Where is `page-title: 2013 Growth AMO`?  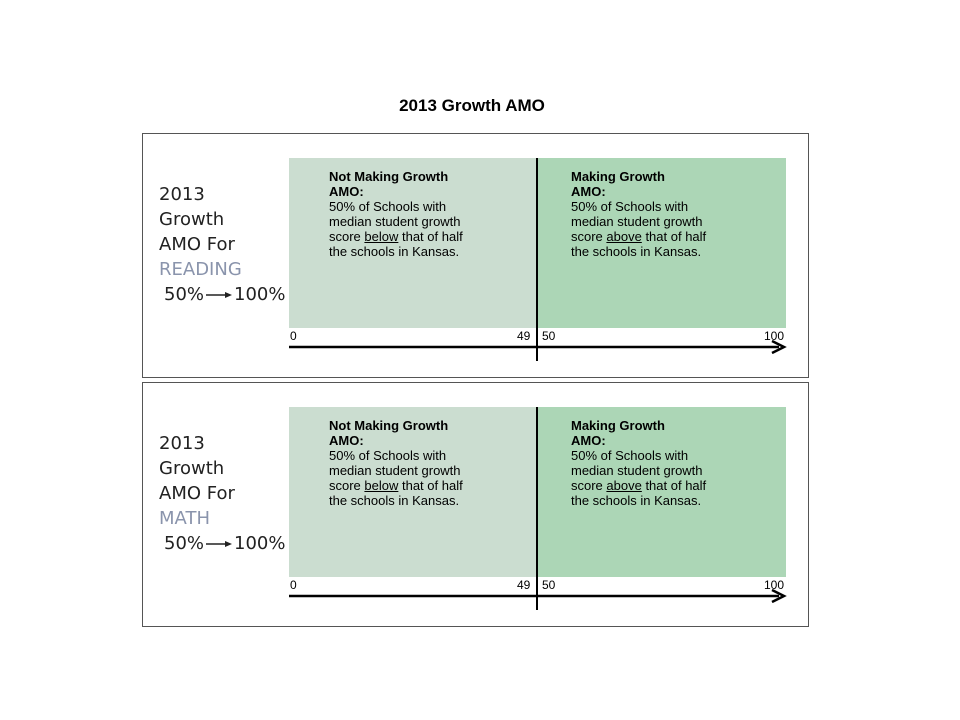
page-title: 2013 Growth AMO is located at coordinates (472, 105).